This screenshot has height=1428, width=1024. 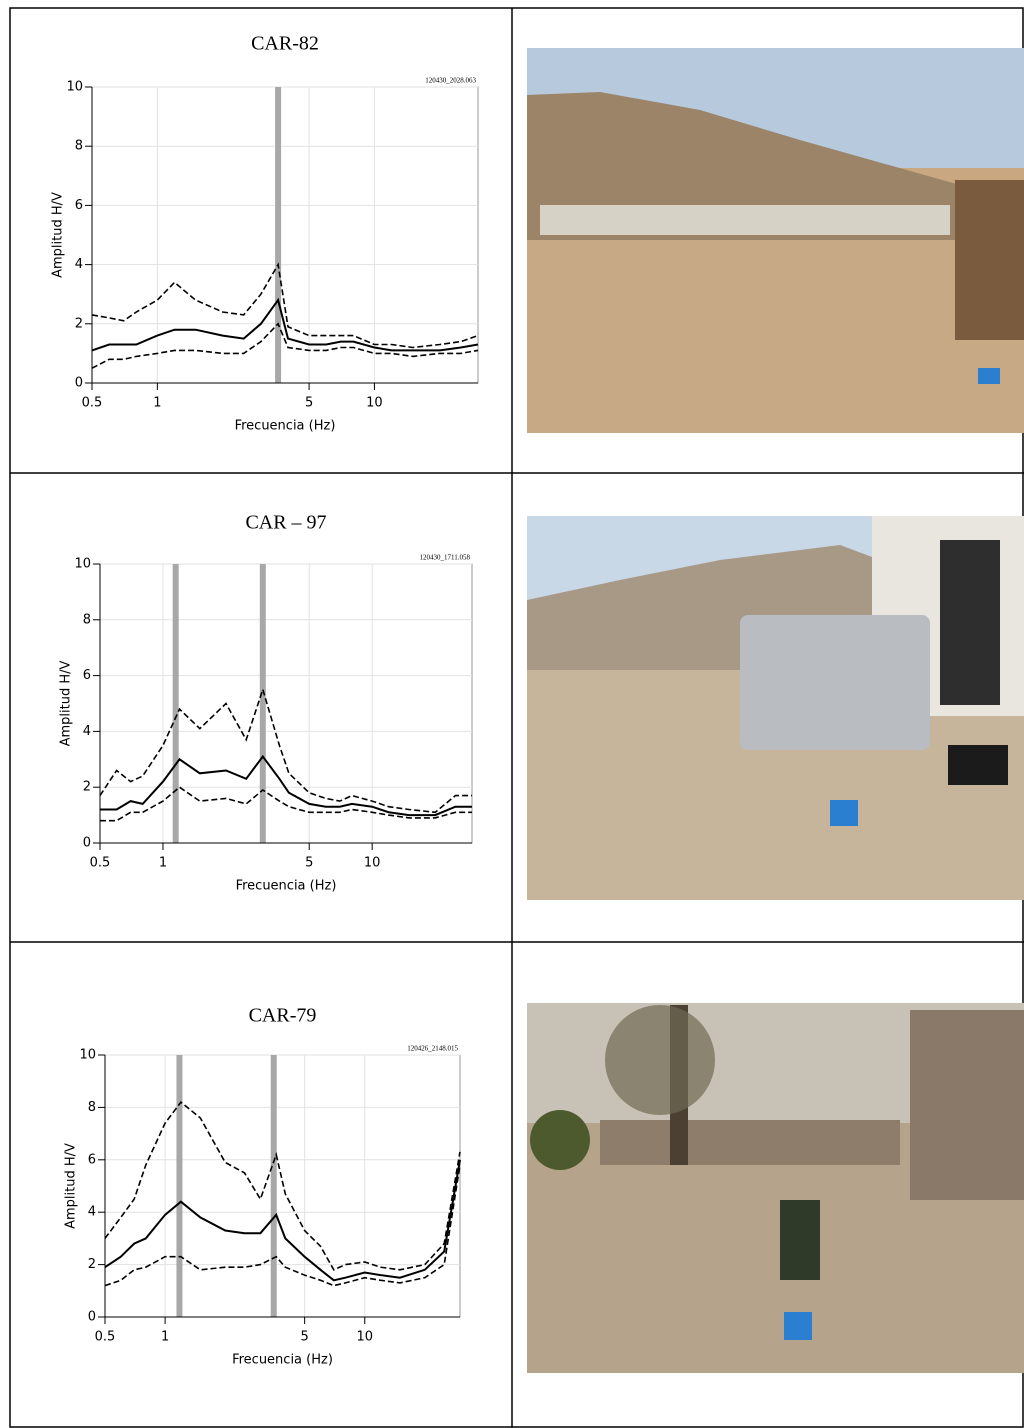 What do you see at coordinates (445, 558) in the screenshot?
I see `annotation: 120430_1711.058` at bounding box center [445, 558].